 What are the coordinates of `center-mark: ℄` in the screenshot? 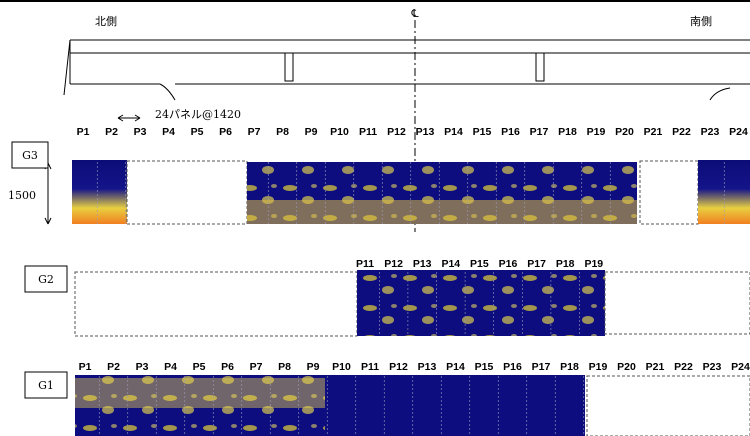 It's located at (414, 13).